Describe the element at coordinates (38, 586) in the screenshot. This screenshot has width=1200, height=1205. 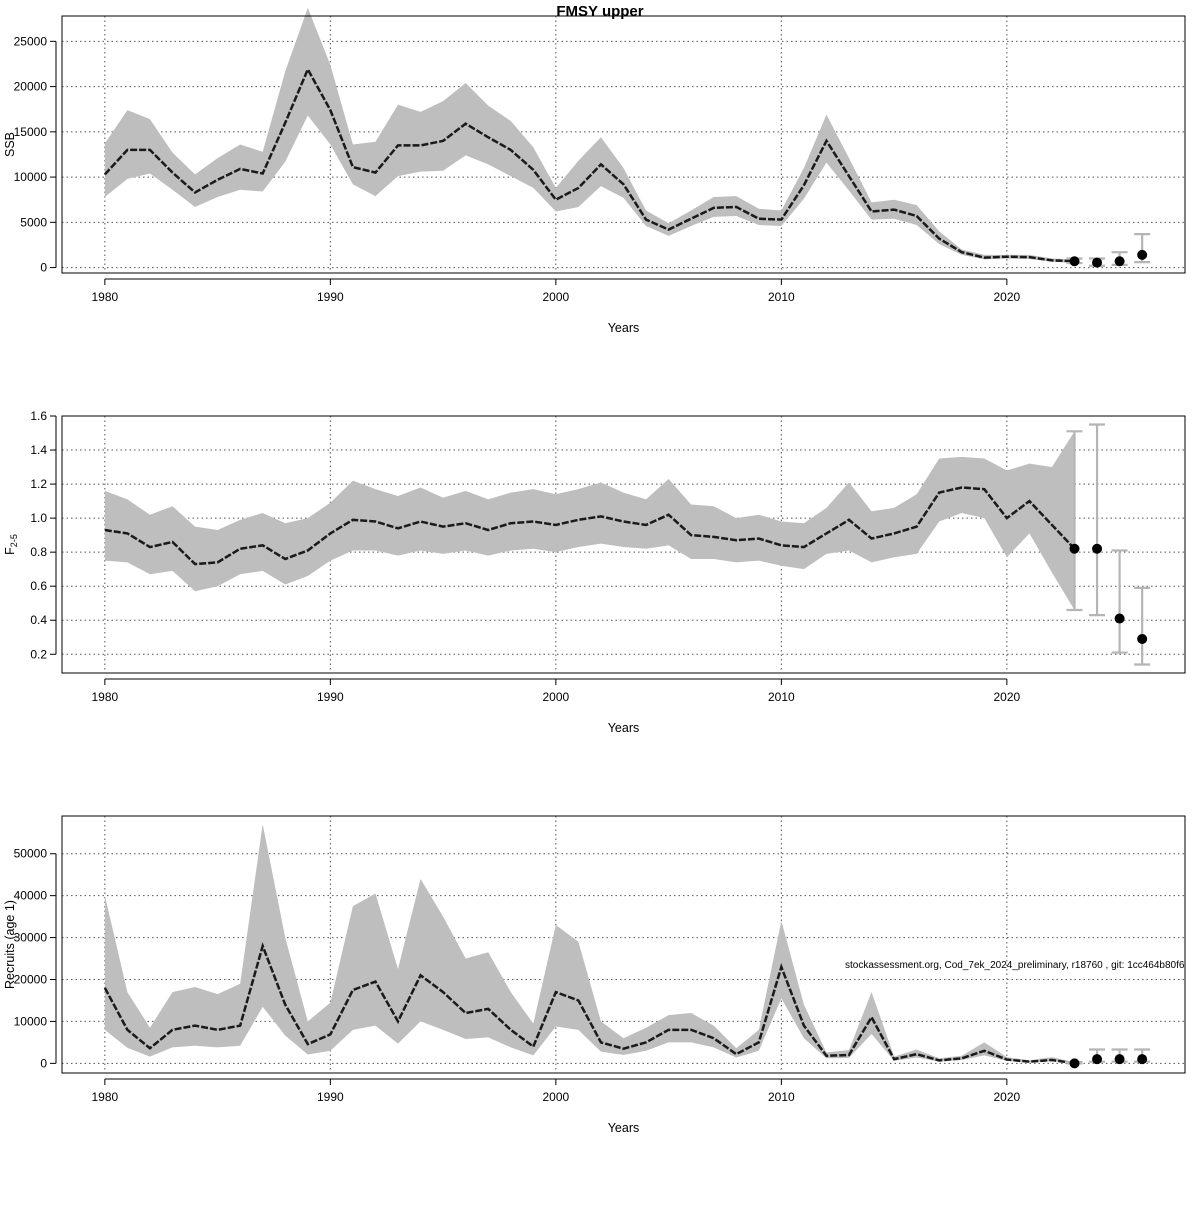
I see `y-tick-label: 0.6` at that location.